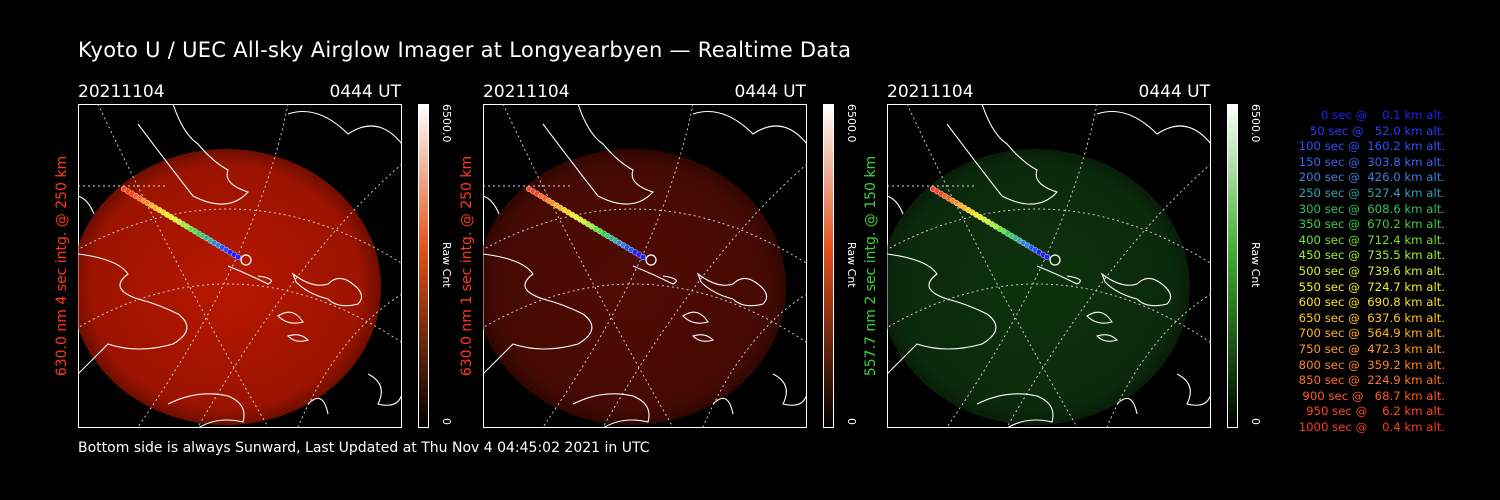 The width and height of the screenshot is (1500, 500). I want to click on legend-entry: 500 sec @ 739.6 km alt., so click(1369, 270).